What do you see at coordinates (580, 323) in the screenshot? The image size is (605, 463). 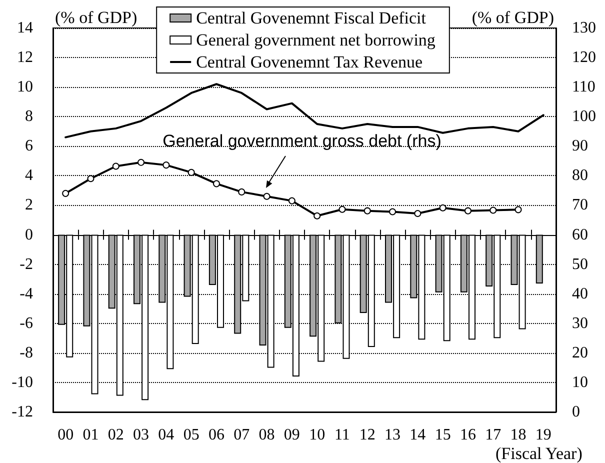 I see `y2-tick-label: 30` at bounding box center [580, 323].